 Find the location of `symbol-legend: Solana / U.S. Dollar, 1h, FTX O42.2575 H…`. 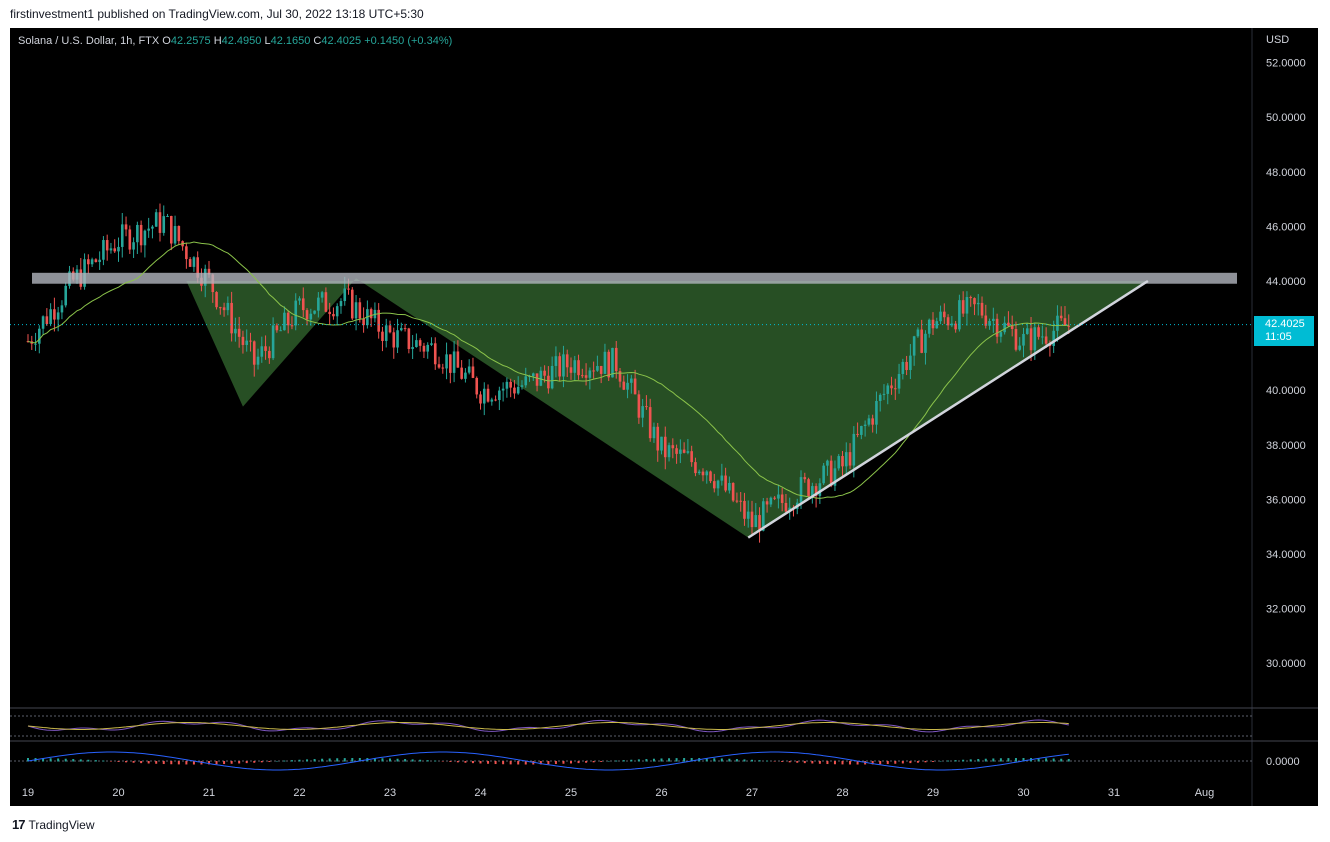

symbol-legend: Solana / U.S. Dollar, 1h, FTX O42.2575 H… is located at coordinates (235, 41).